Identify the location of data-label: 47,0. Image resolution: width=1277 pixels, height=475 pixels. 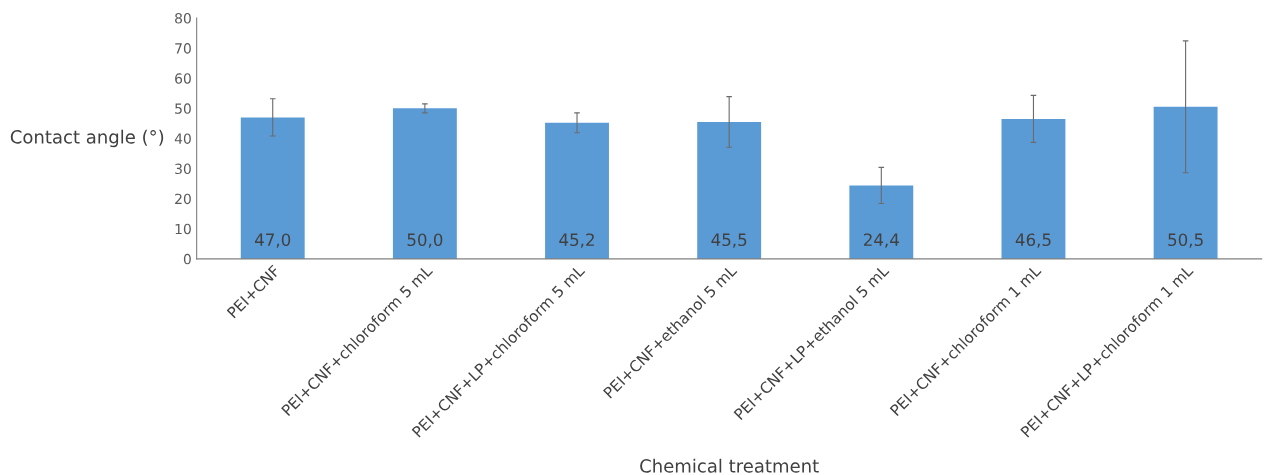
(272, 240).